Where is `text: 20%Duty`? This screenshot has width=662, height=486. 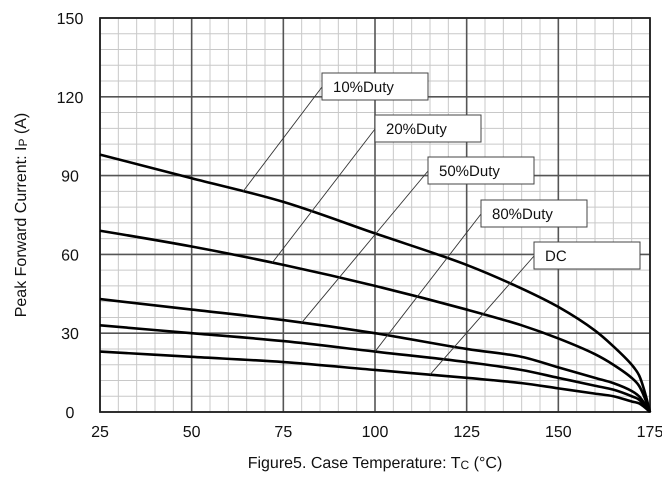
text: 20%Duty is located at coordinates (417, 129).